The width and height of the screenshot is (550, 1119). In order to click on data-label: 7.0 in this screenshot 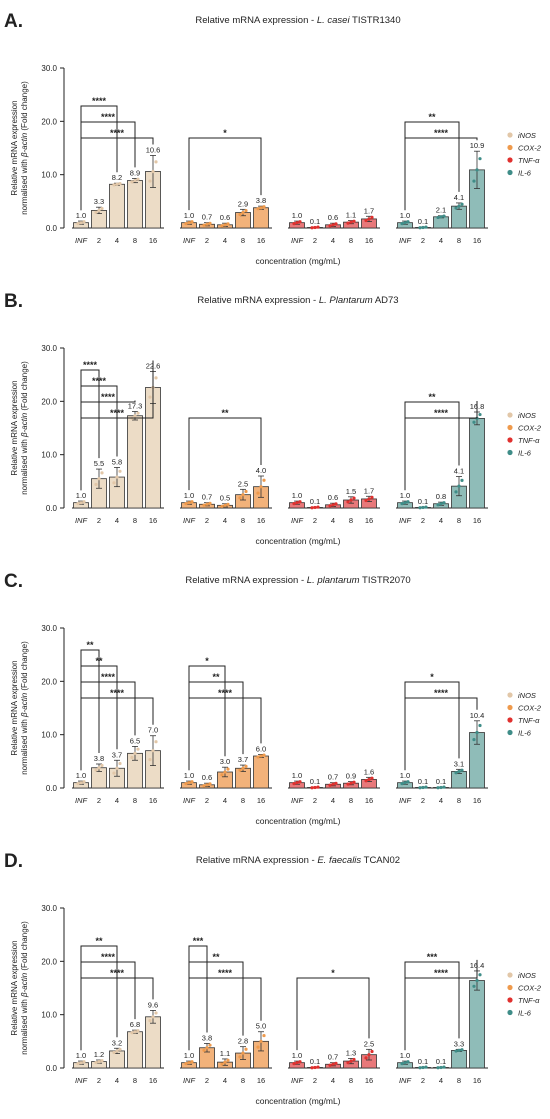, I will do `click(153, 730)`.